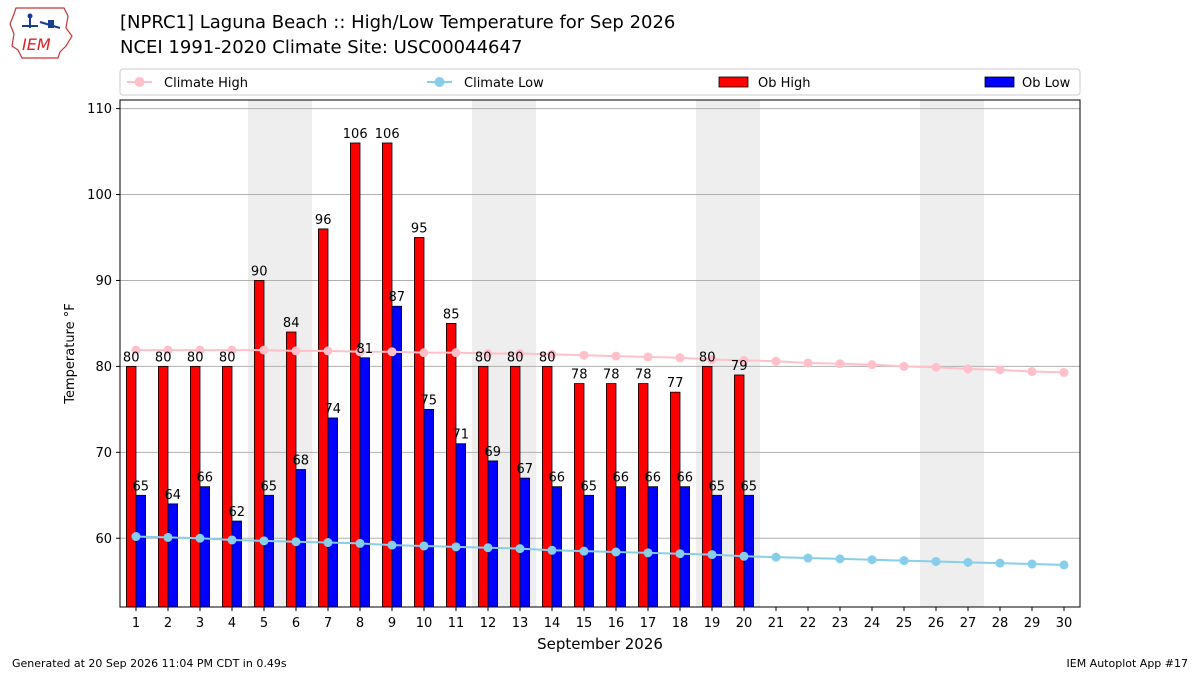  What do you see at coordinates (397, 297) in the screenshot?
I see `ob-low-label-day-9: 87` at bounding box center [397, 297].